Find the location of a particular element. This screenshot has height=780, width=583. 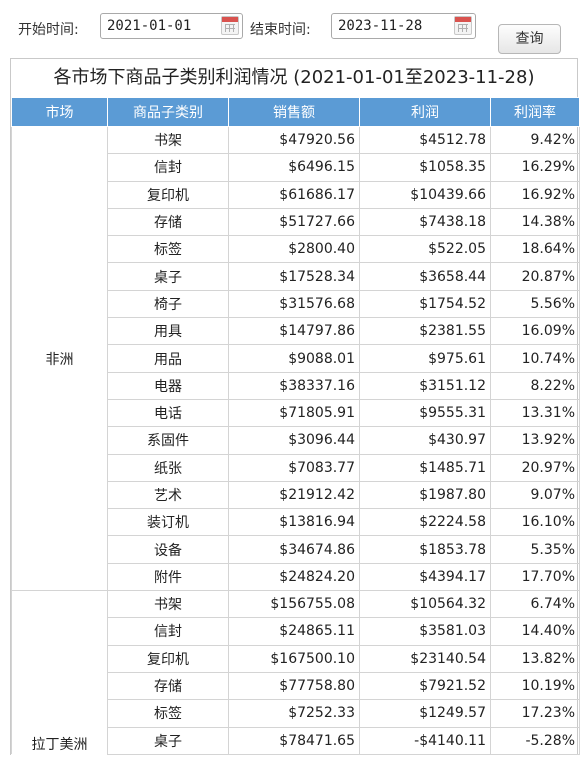

table-header-row: 市场 商品子类别 销售额 利润 利润率 is located at coordinates (295, 112).